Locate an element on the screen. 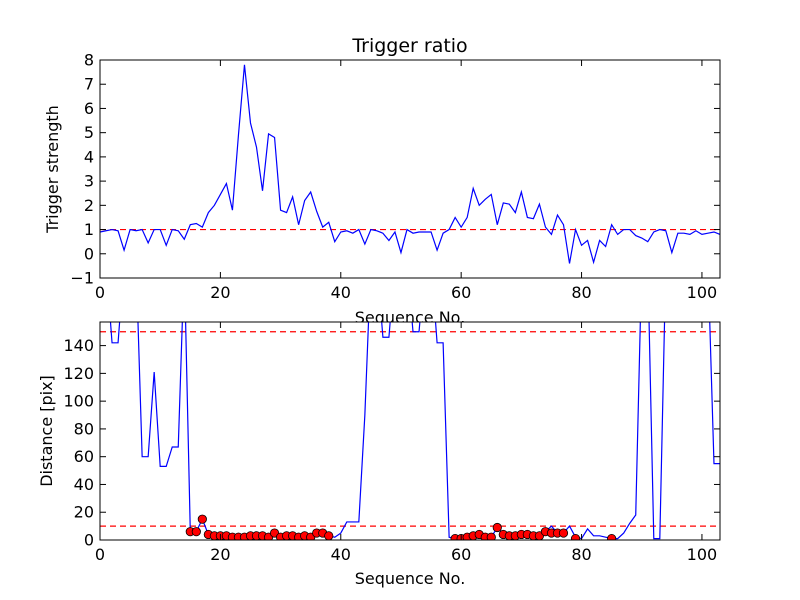 This screenshot has height=600, width=800. distance-y-tick-label: 120 is located at coordinates (78, 373).